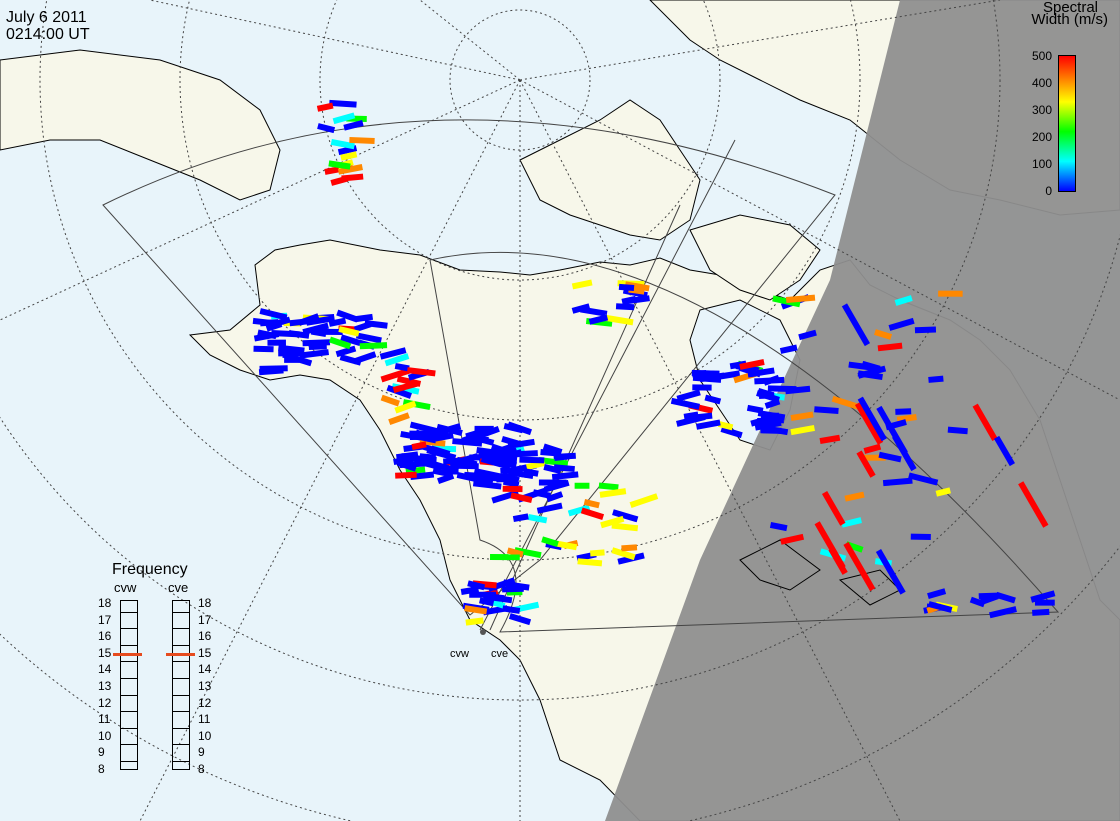  Describe the element at coordinates (105, 702) in the screenshot. I see `frequency-tick-left: 12` at that location.